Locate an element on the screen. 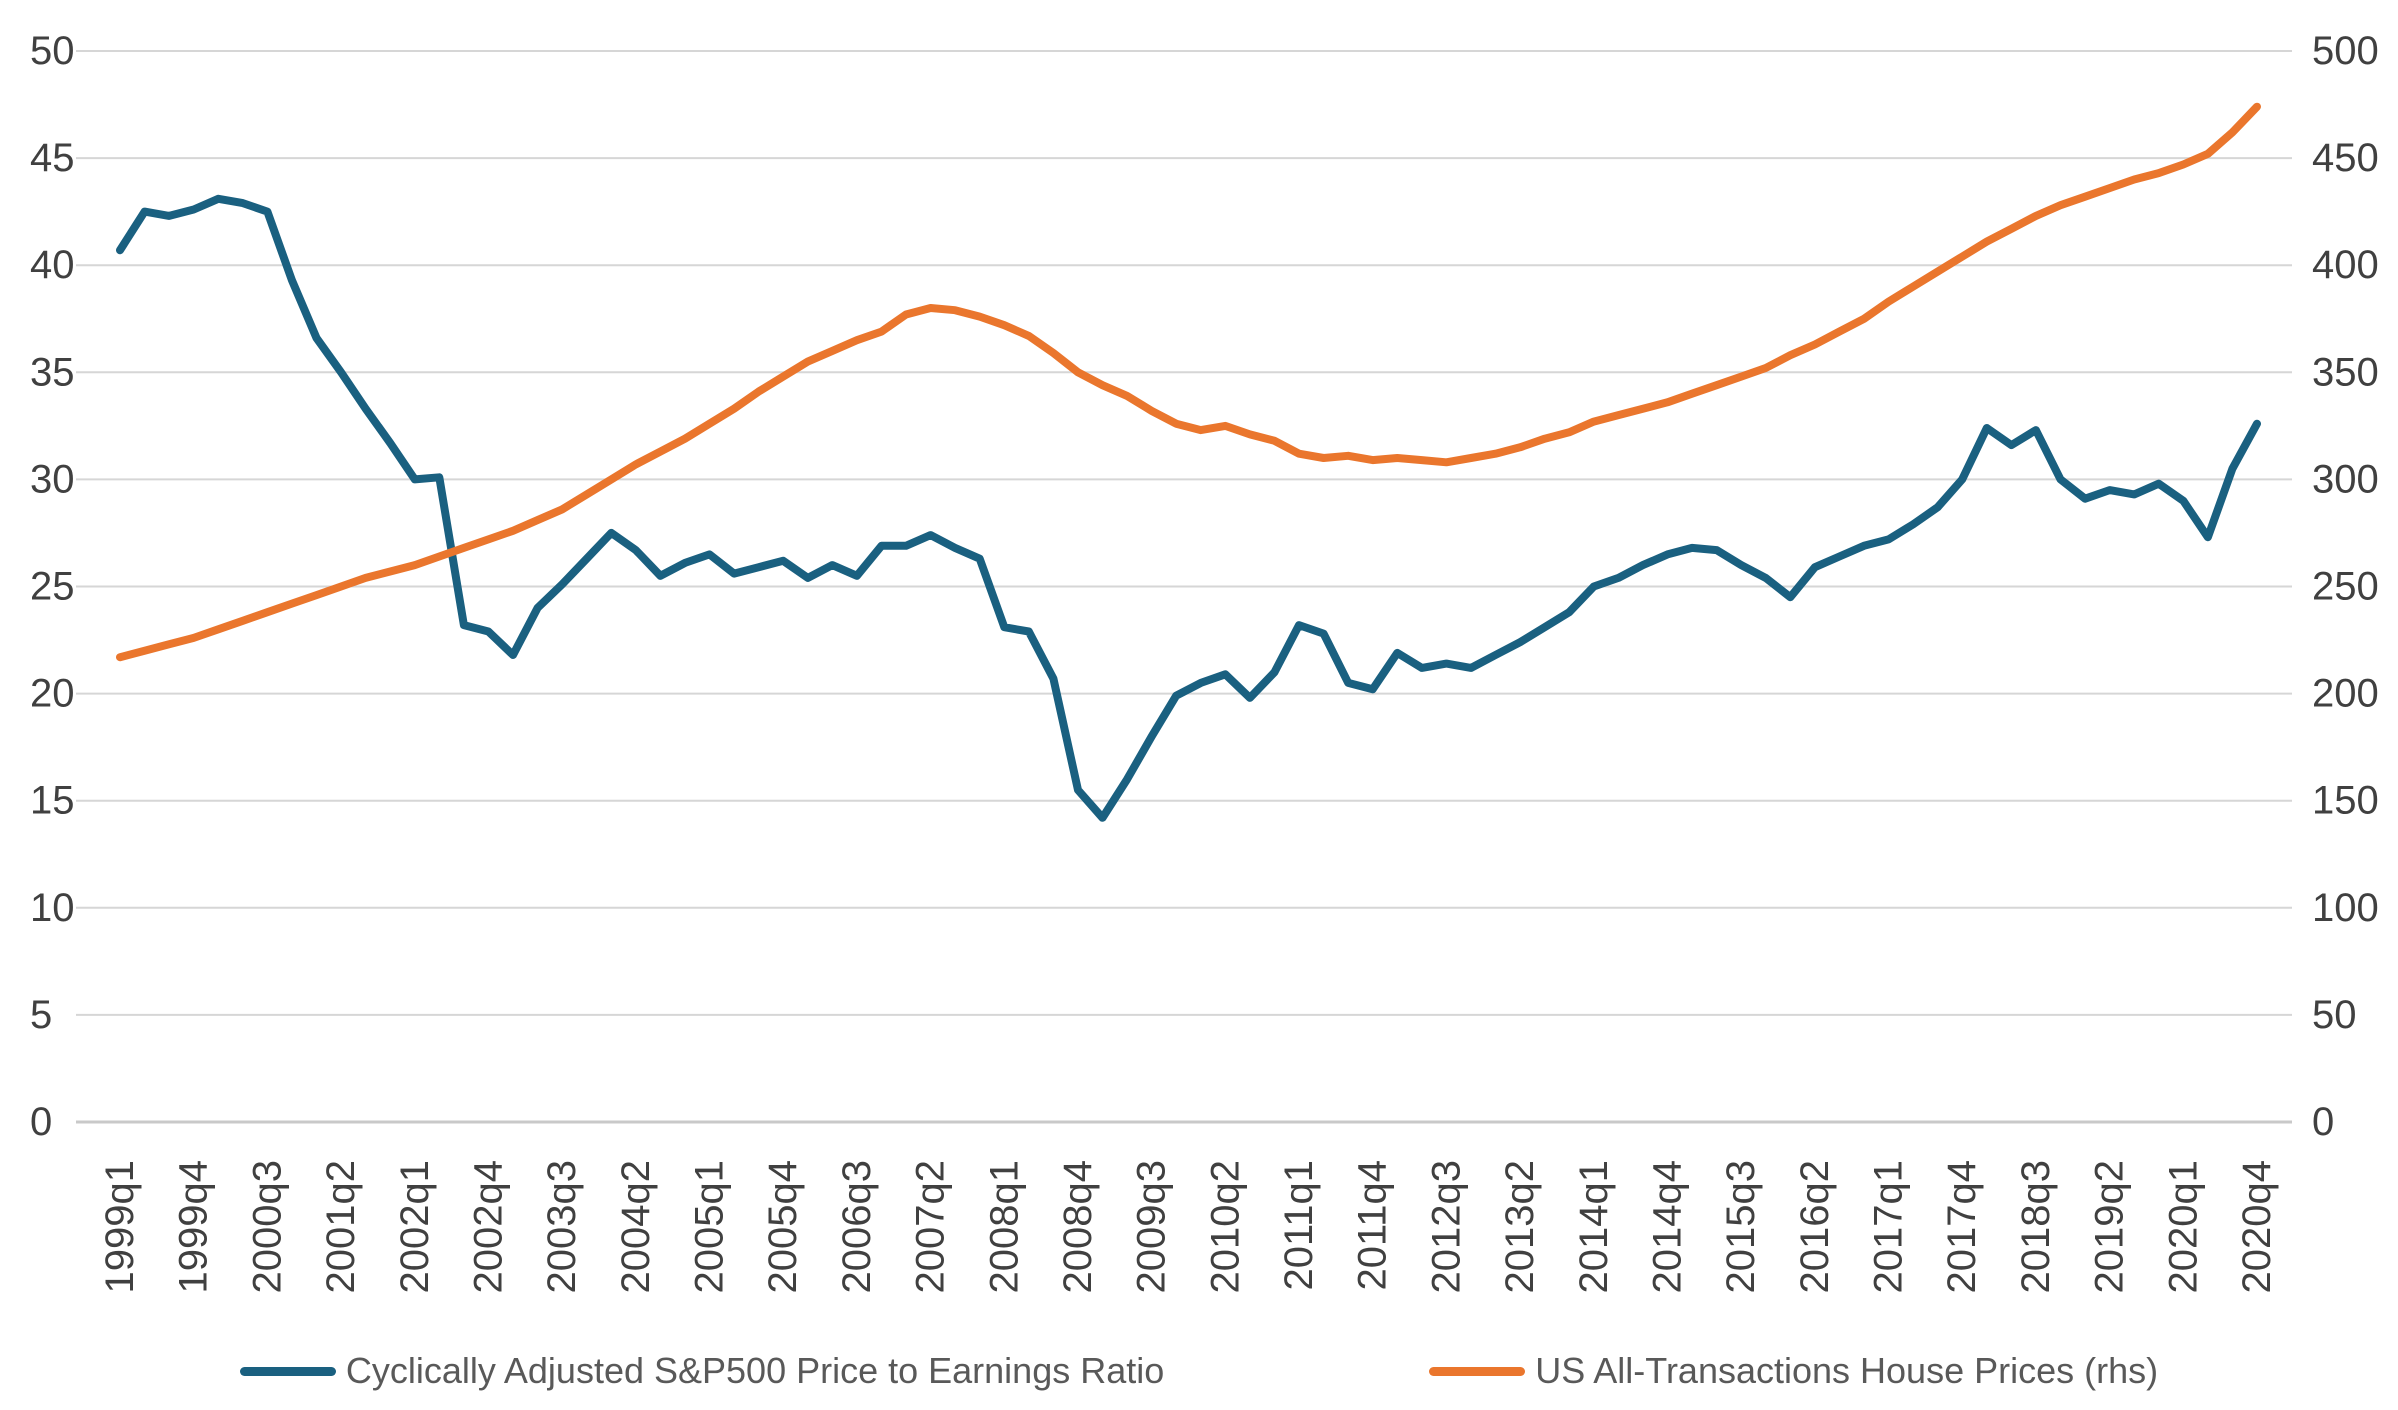 Image resolution: width=2398 pixels, height=1410 pixels. x-axis-tick-label: 2014q1 is located at coordinates (1594, 1226).